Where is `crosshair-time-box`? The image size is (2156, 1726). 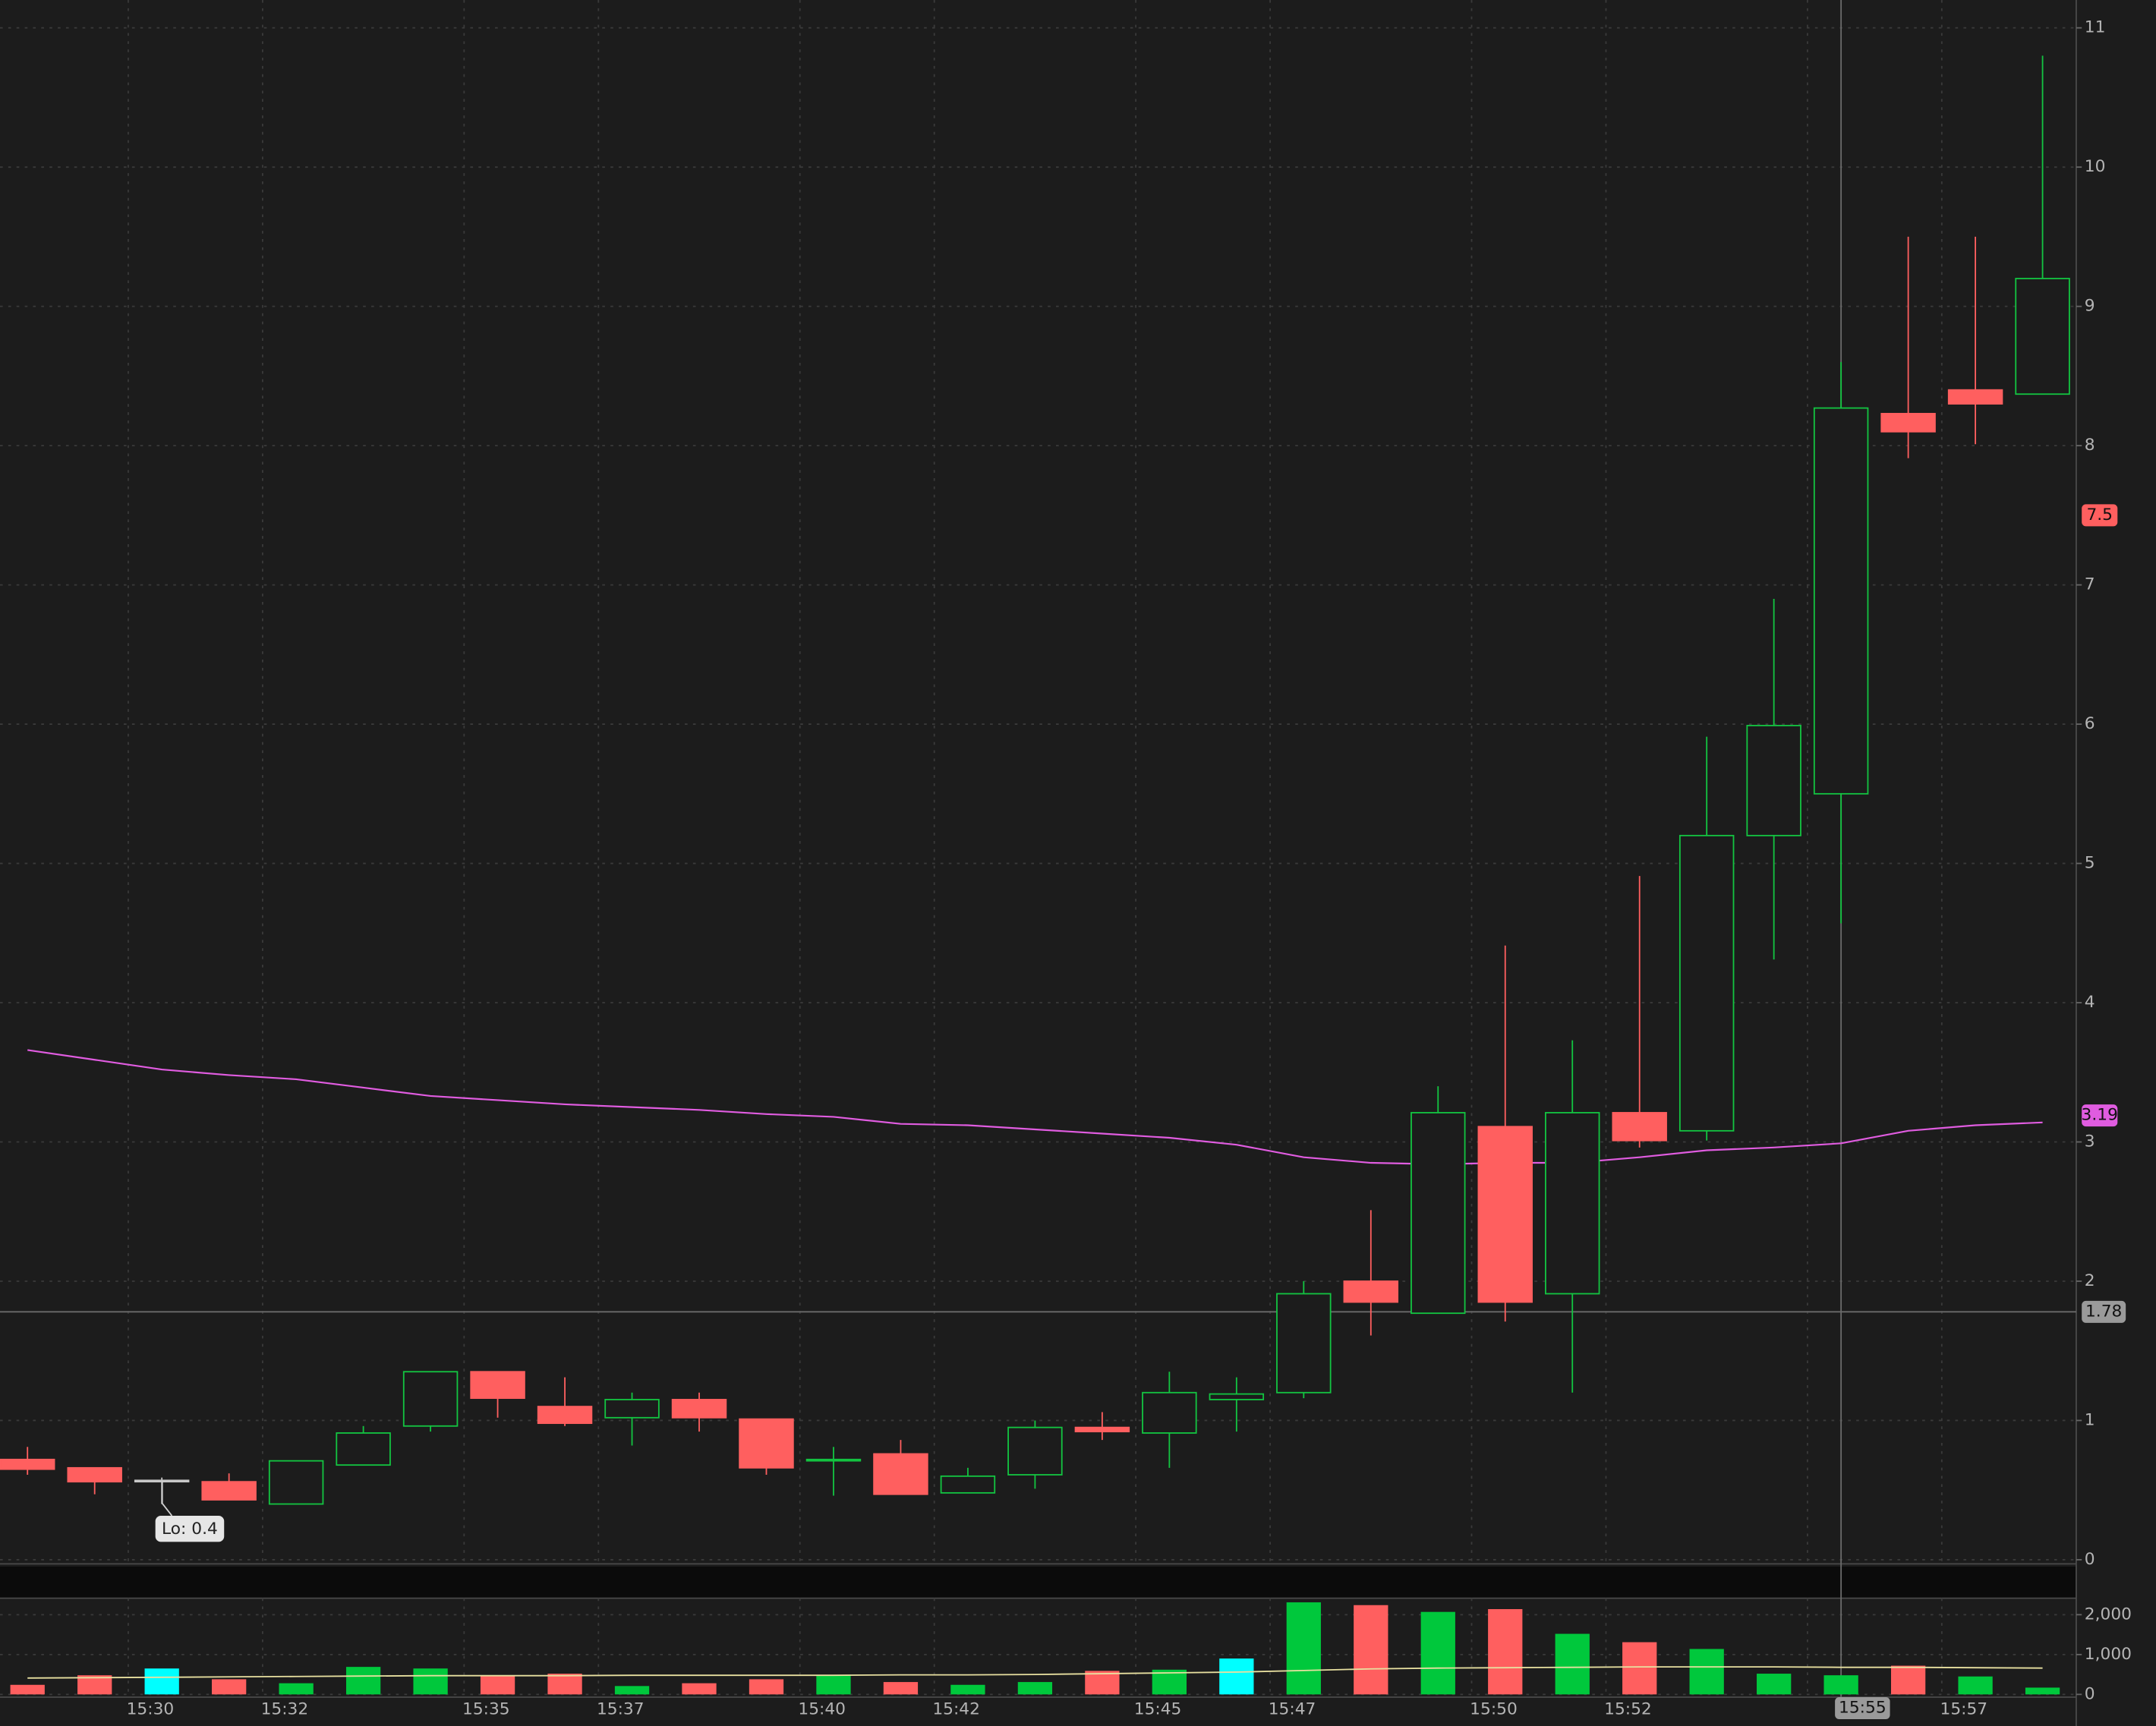 crosshair-time-box is located at coordinates (1863, 1708).